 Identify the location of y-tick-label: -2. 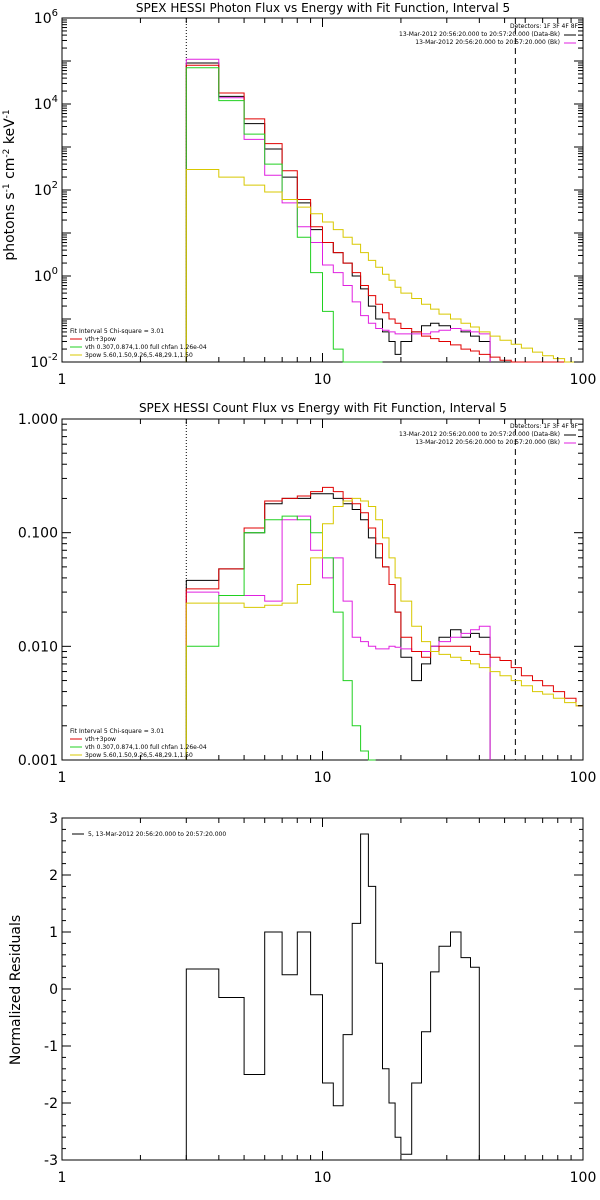
(51, 1104).